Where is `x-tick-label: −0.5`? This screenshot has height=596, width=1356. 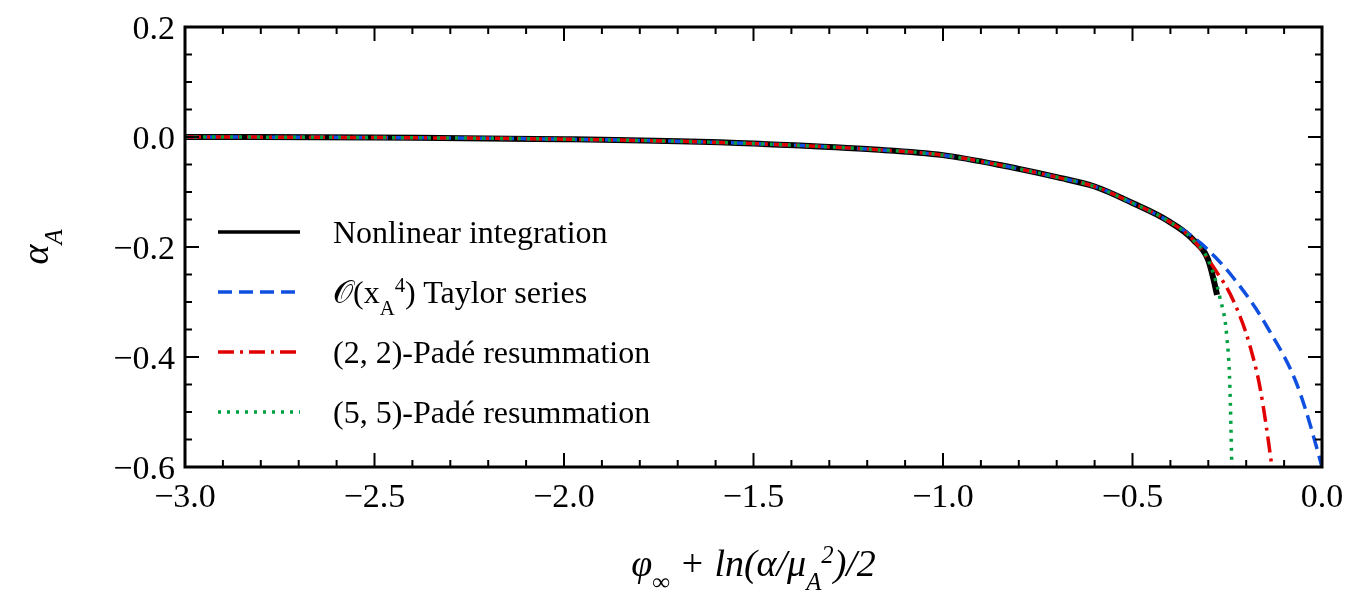 x-tick-label: −0.5 is located at coordinates (1132, 495).